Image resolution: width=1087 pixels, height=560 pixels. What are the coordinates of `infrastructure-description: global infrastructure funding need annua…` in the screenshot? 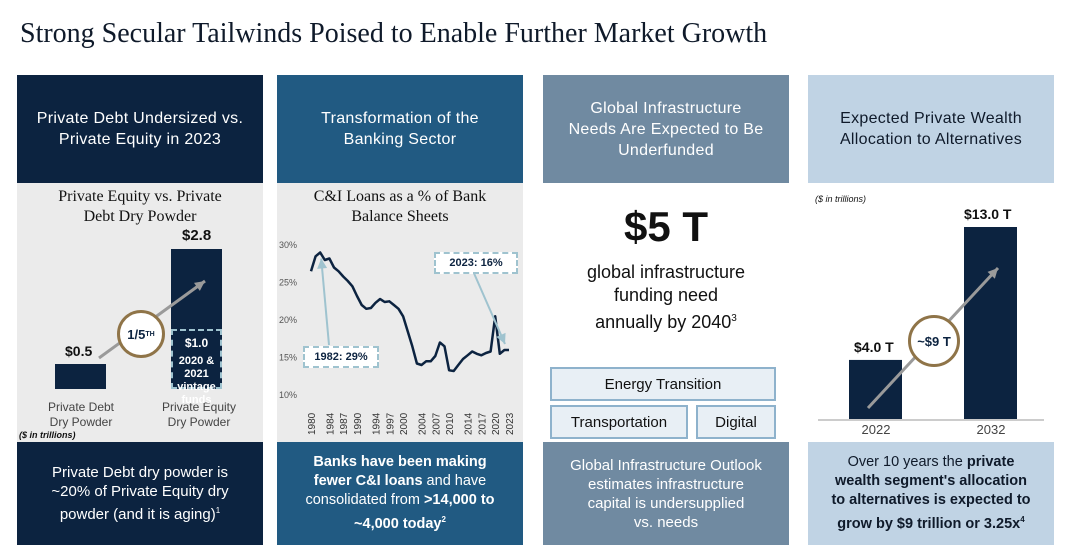 It's located at (666, 297).